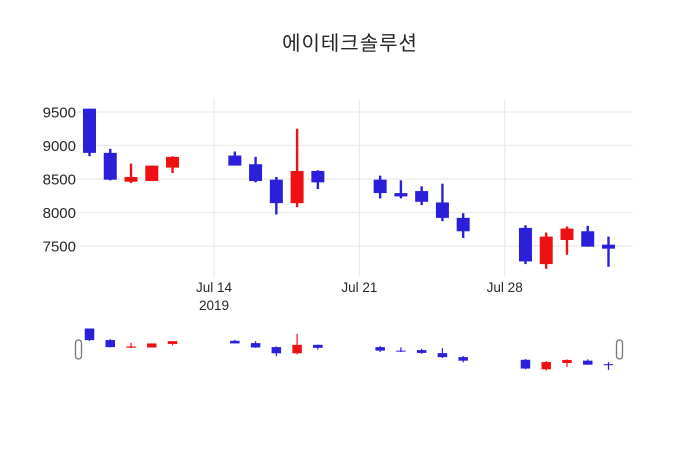 The height and width of the screenshot is (450, 700). What do you see at coordinates (59, 113) in the screenshot?
I see `y-tick-label: 9500` at bounding box center [59, 113].